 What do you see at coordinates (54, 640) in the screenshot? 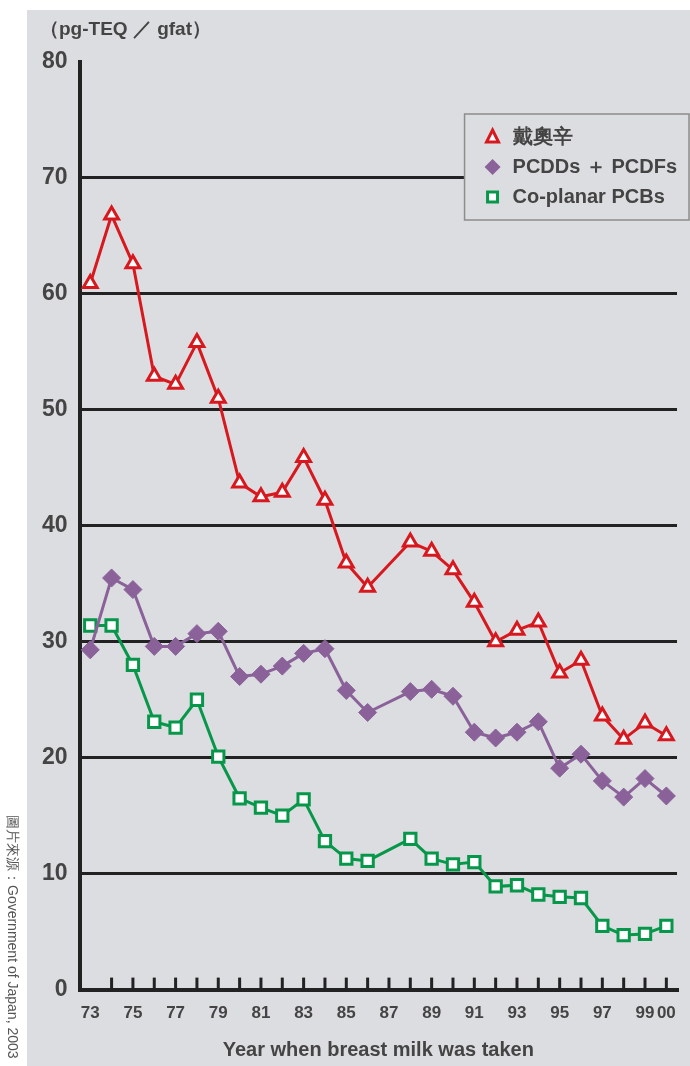
I see `y-tick-label: 30` at bounding box center [54, 640].